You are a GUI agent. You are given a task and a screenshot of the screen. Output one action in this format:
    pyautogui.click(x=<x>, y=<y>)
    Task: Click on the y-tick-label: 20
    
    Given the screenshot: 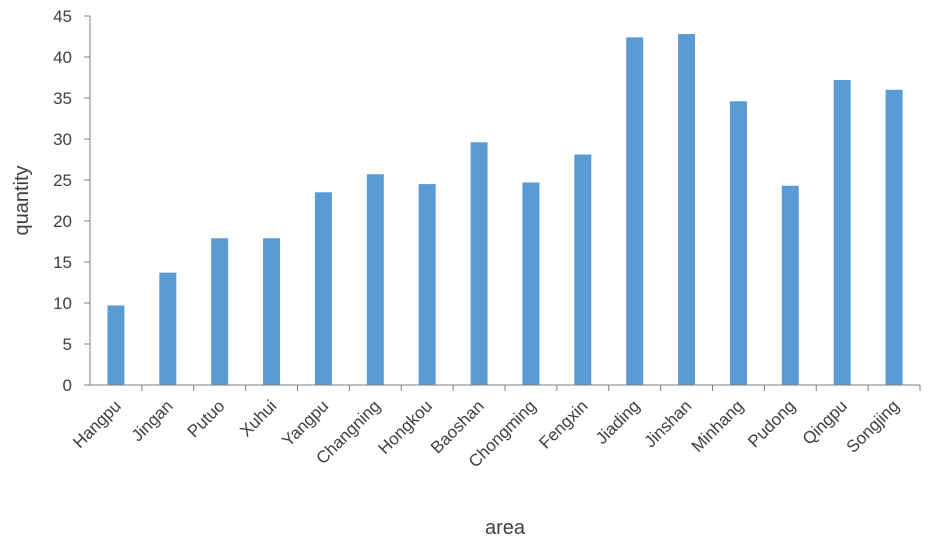 What is the action you would take?
    pyautogui.click(x=62, y=221)
    